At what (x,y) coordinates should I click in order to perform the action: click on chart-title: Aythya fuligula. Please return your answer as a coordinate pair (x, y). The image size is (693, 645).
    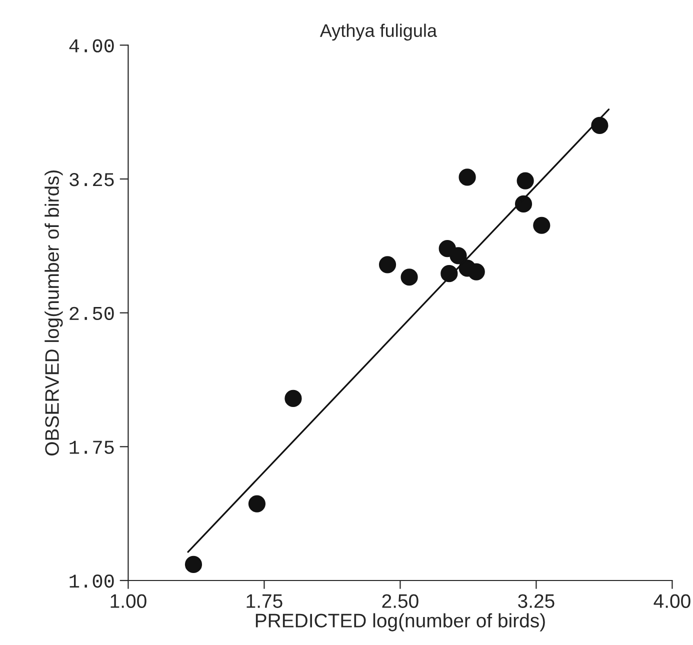
    Looking at the image, I should click on (379, 32).